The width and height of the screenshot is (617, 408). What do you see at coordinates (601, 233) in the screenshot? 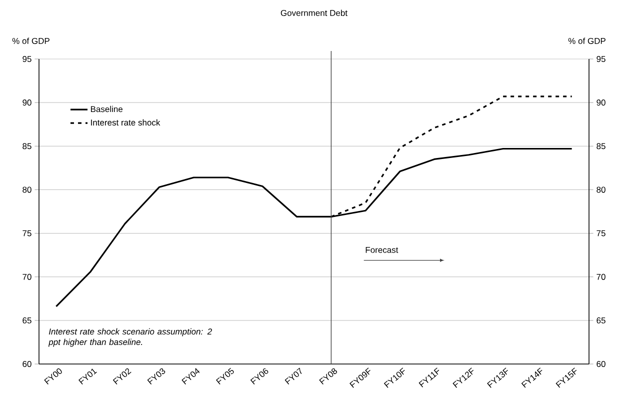
I see `y2-tick-label: 75` at bounding box center [601, 233].